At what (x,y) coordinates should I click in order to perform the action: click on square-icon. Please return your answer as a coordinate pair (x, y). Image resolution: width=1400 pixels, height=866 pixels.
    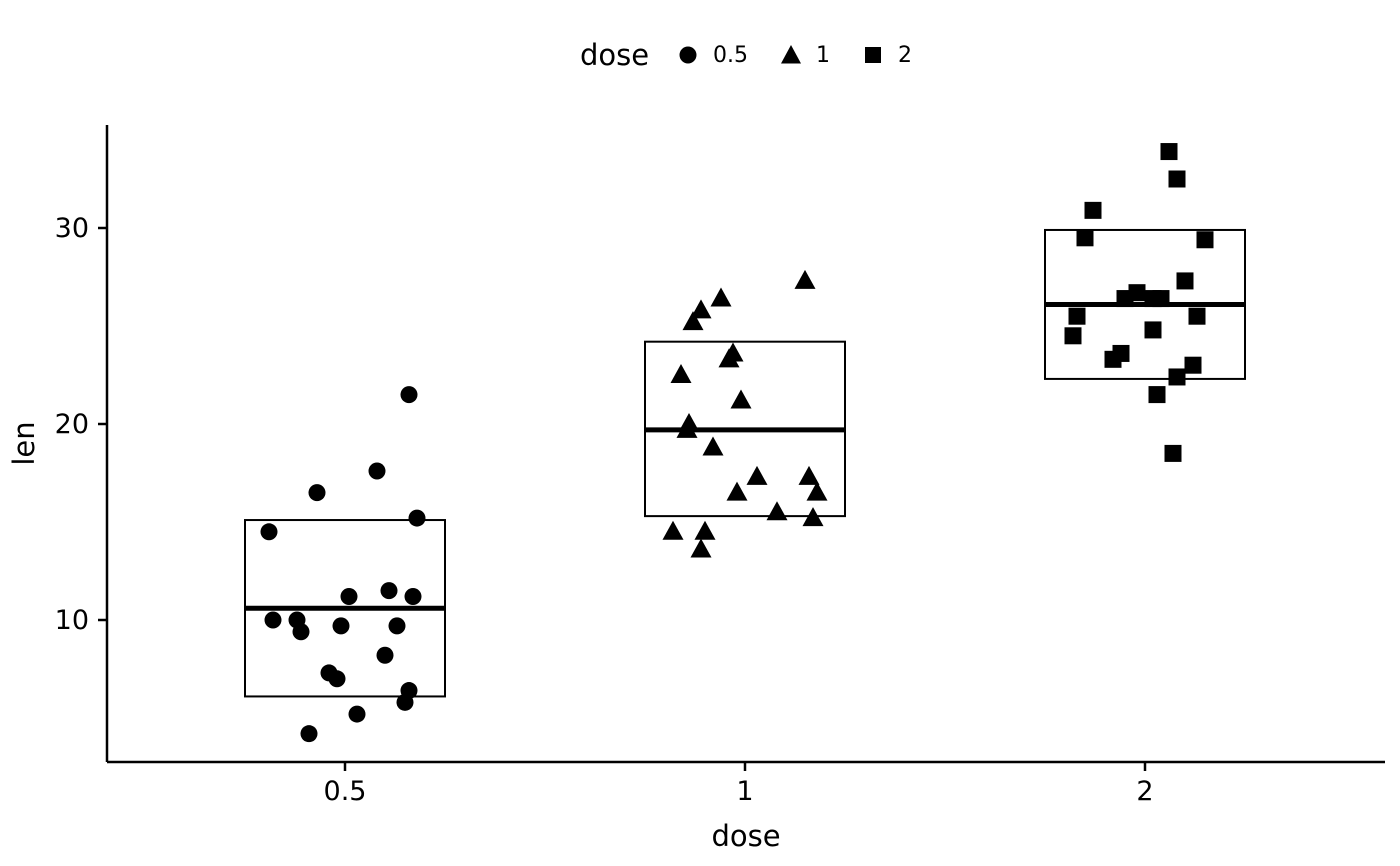
    Looking at the image, I should click on (873, 55).